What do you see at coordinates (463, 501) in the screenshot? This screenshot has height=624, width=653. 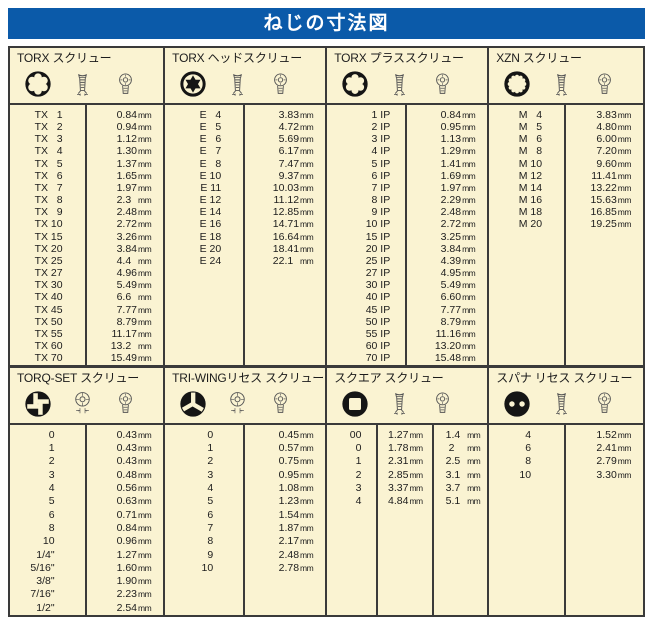 I see `value-cell: 5.1 mm` at bounding box center [463, 501].